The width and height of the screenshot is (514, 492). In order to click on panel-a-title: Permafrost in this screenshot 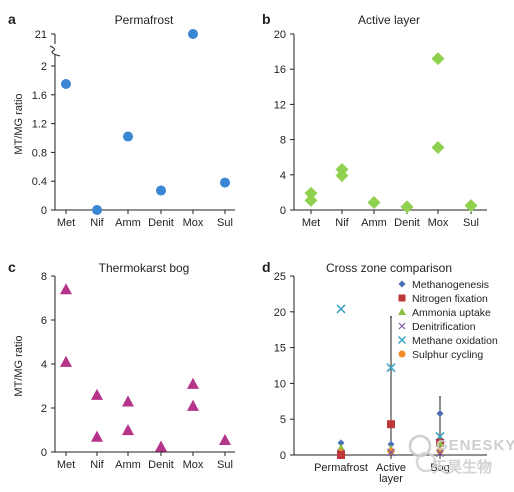, I will do `click(144, 20)`.